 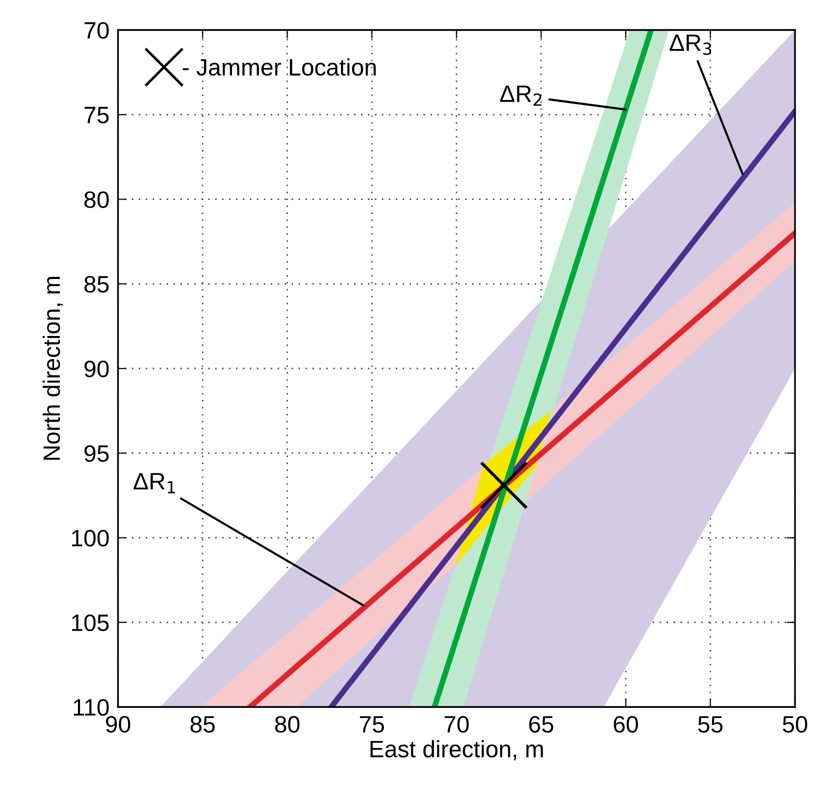 I want to click on annotation: ΔR$_{2}$, so click(x=521, y=96).